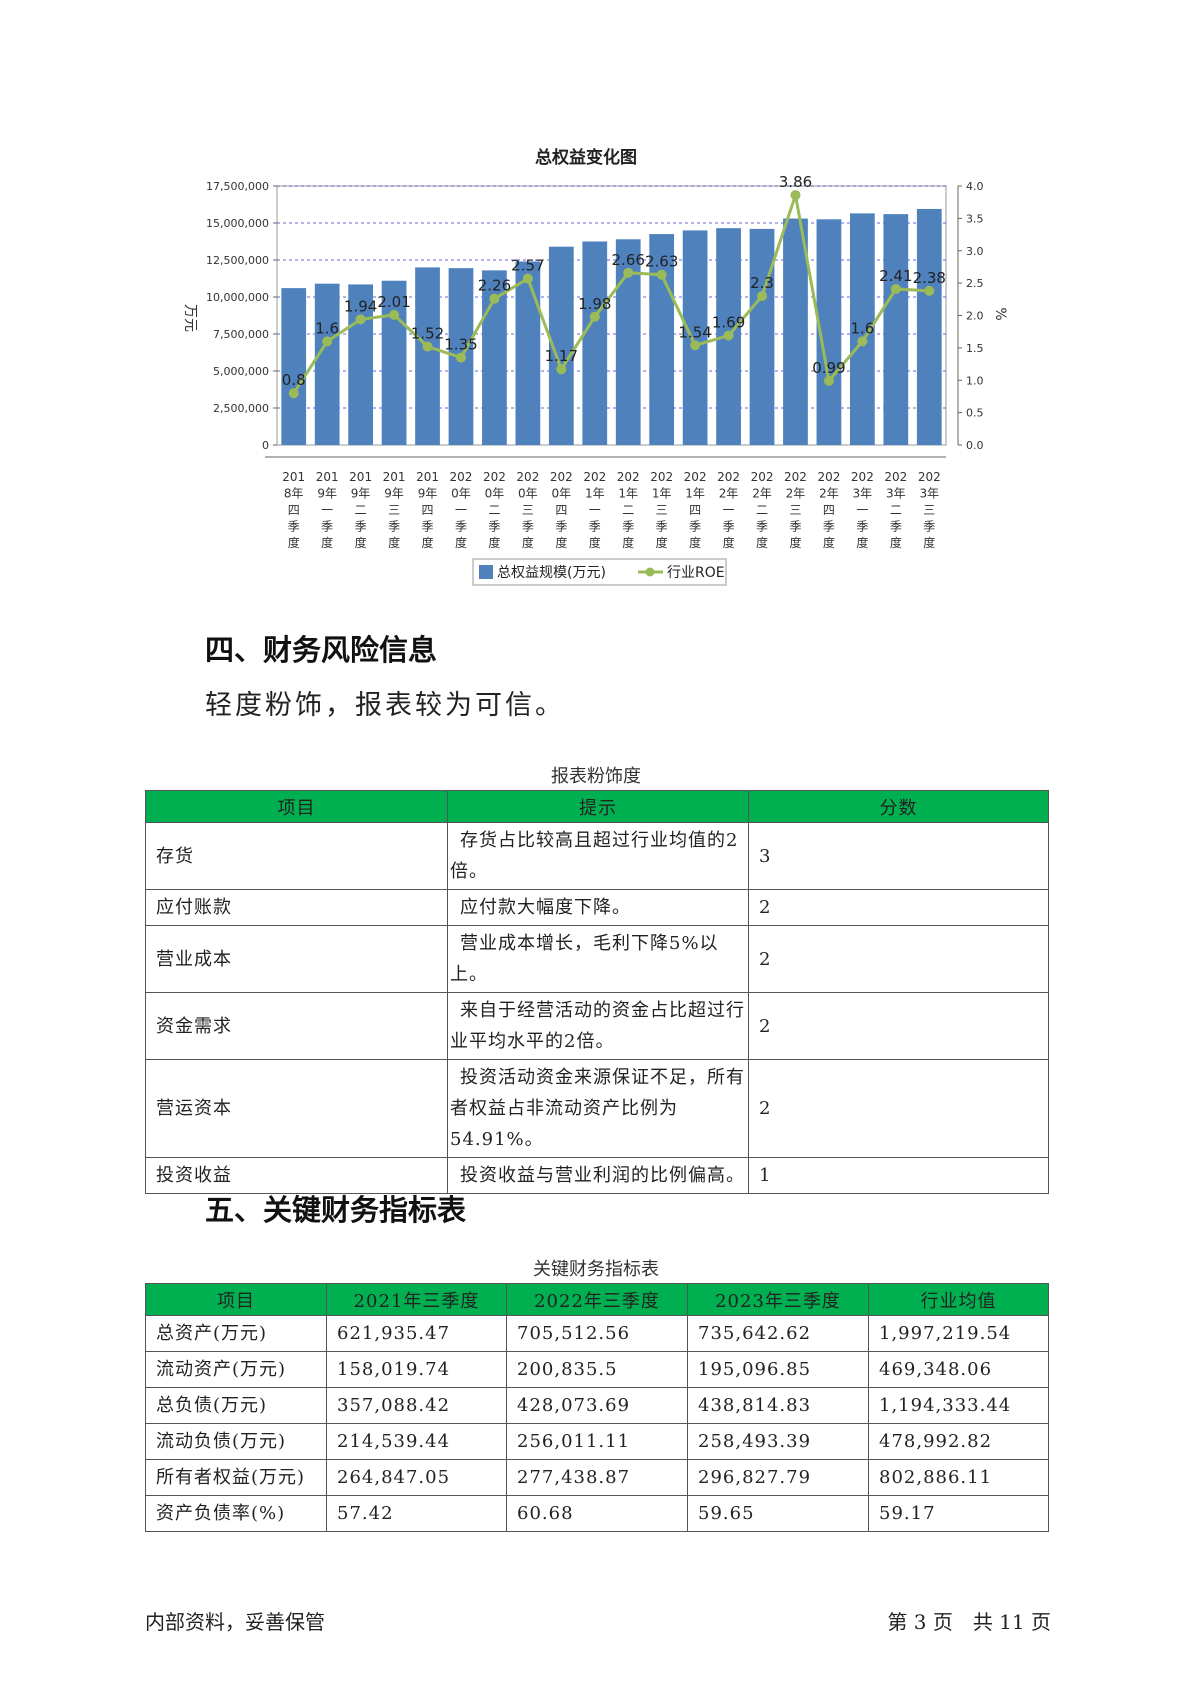 This screenshot has width=1191, height=1684. What do you see at coordinates (597, 1477) in the screenshot?
I see `table-cell: 277,438.87` at bounding box center [597, 1477].